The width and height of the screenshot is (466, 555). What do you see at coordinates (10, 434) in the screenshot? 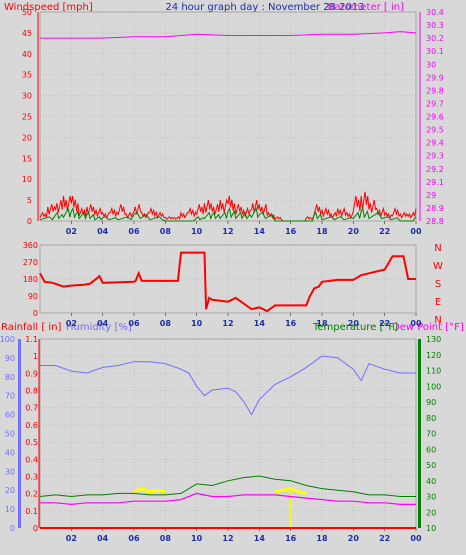
I see `humidity-axis-label: 50` at bounding box center [10, 434].